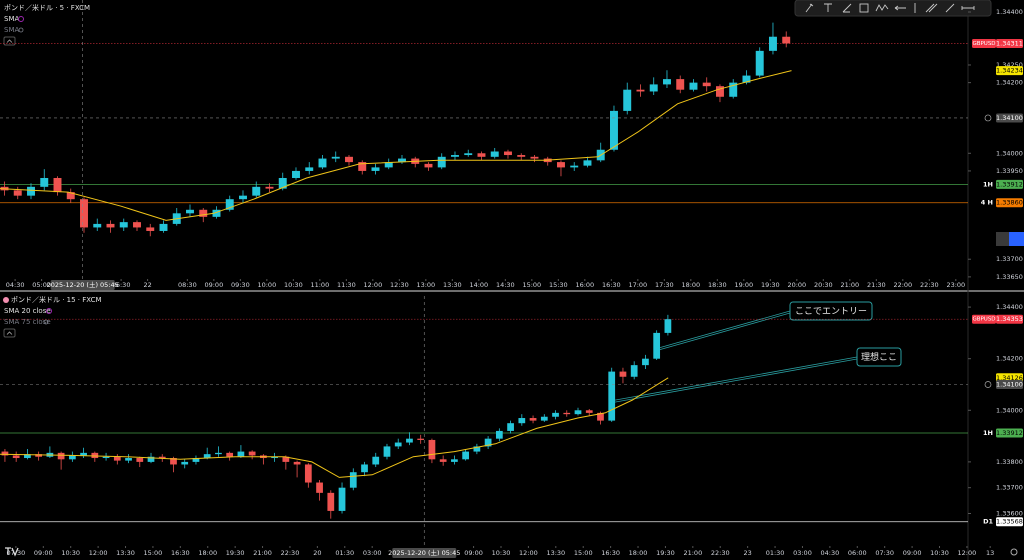 This screenshot has height=560, width=1024. Describe the element at coordinates (968, 8) in the screenshot. I see `tool-hline` at that location.